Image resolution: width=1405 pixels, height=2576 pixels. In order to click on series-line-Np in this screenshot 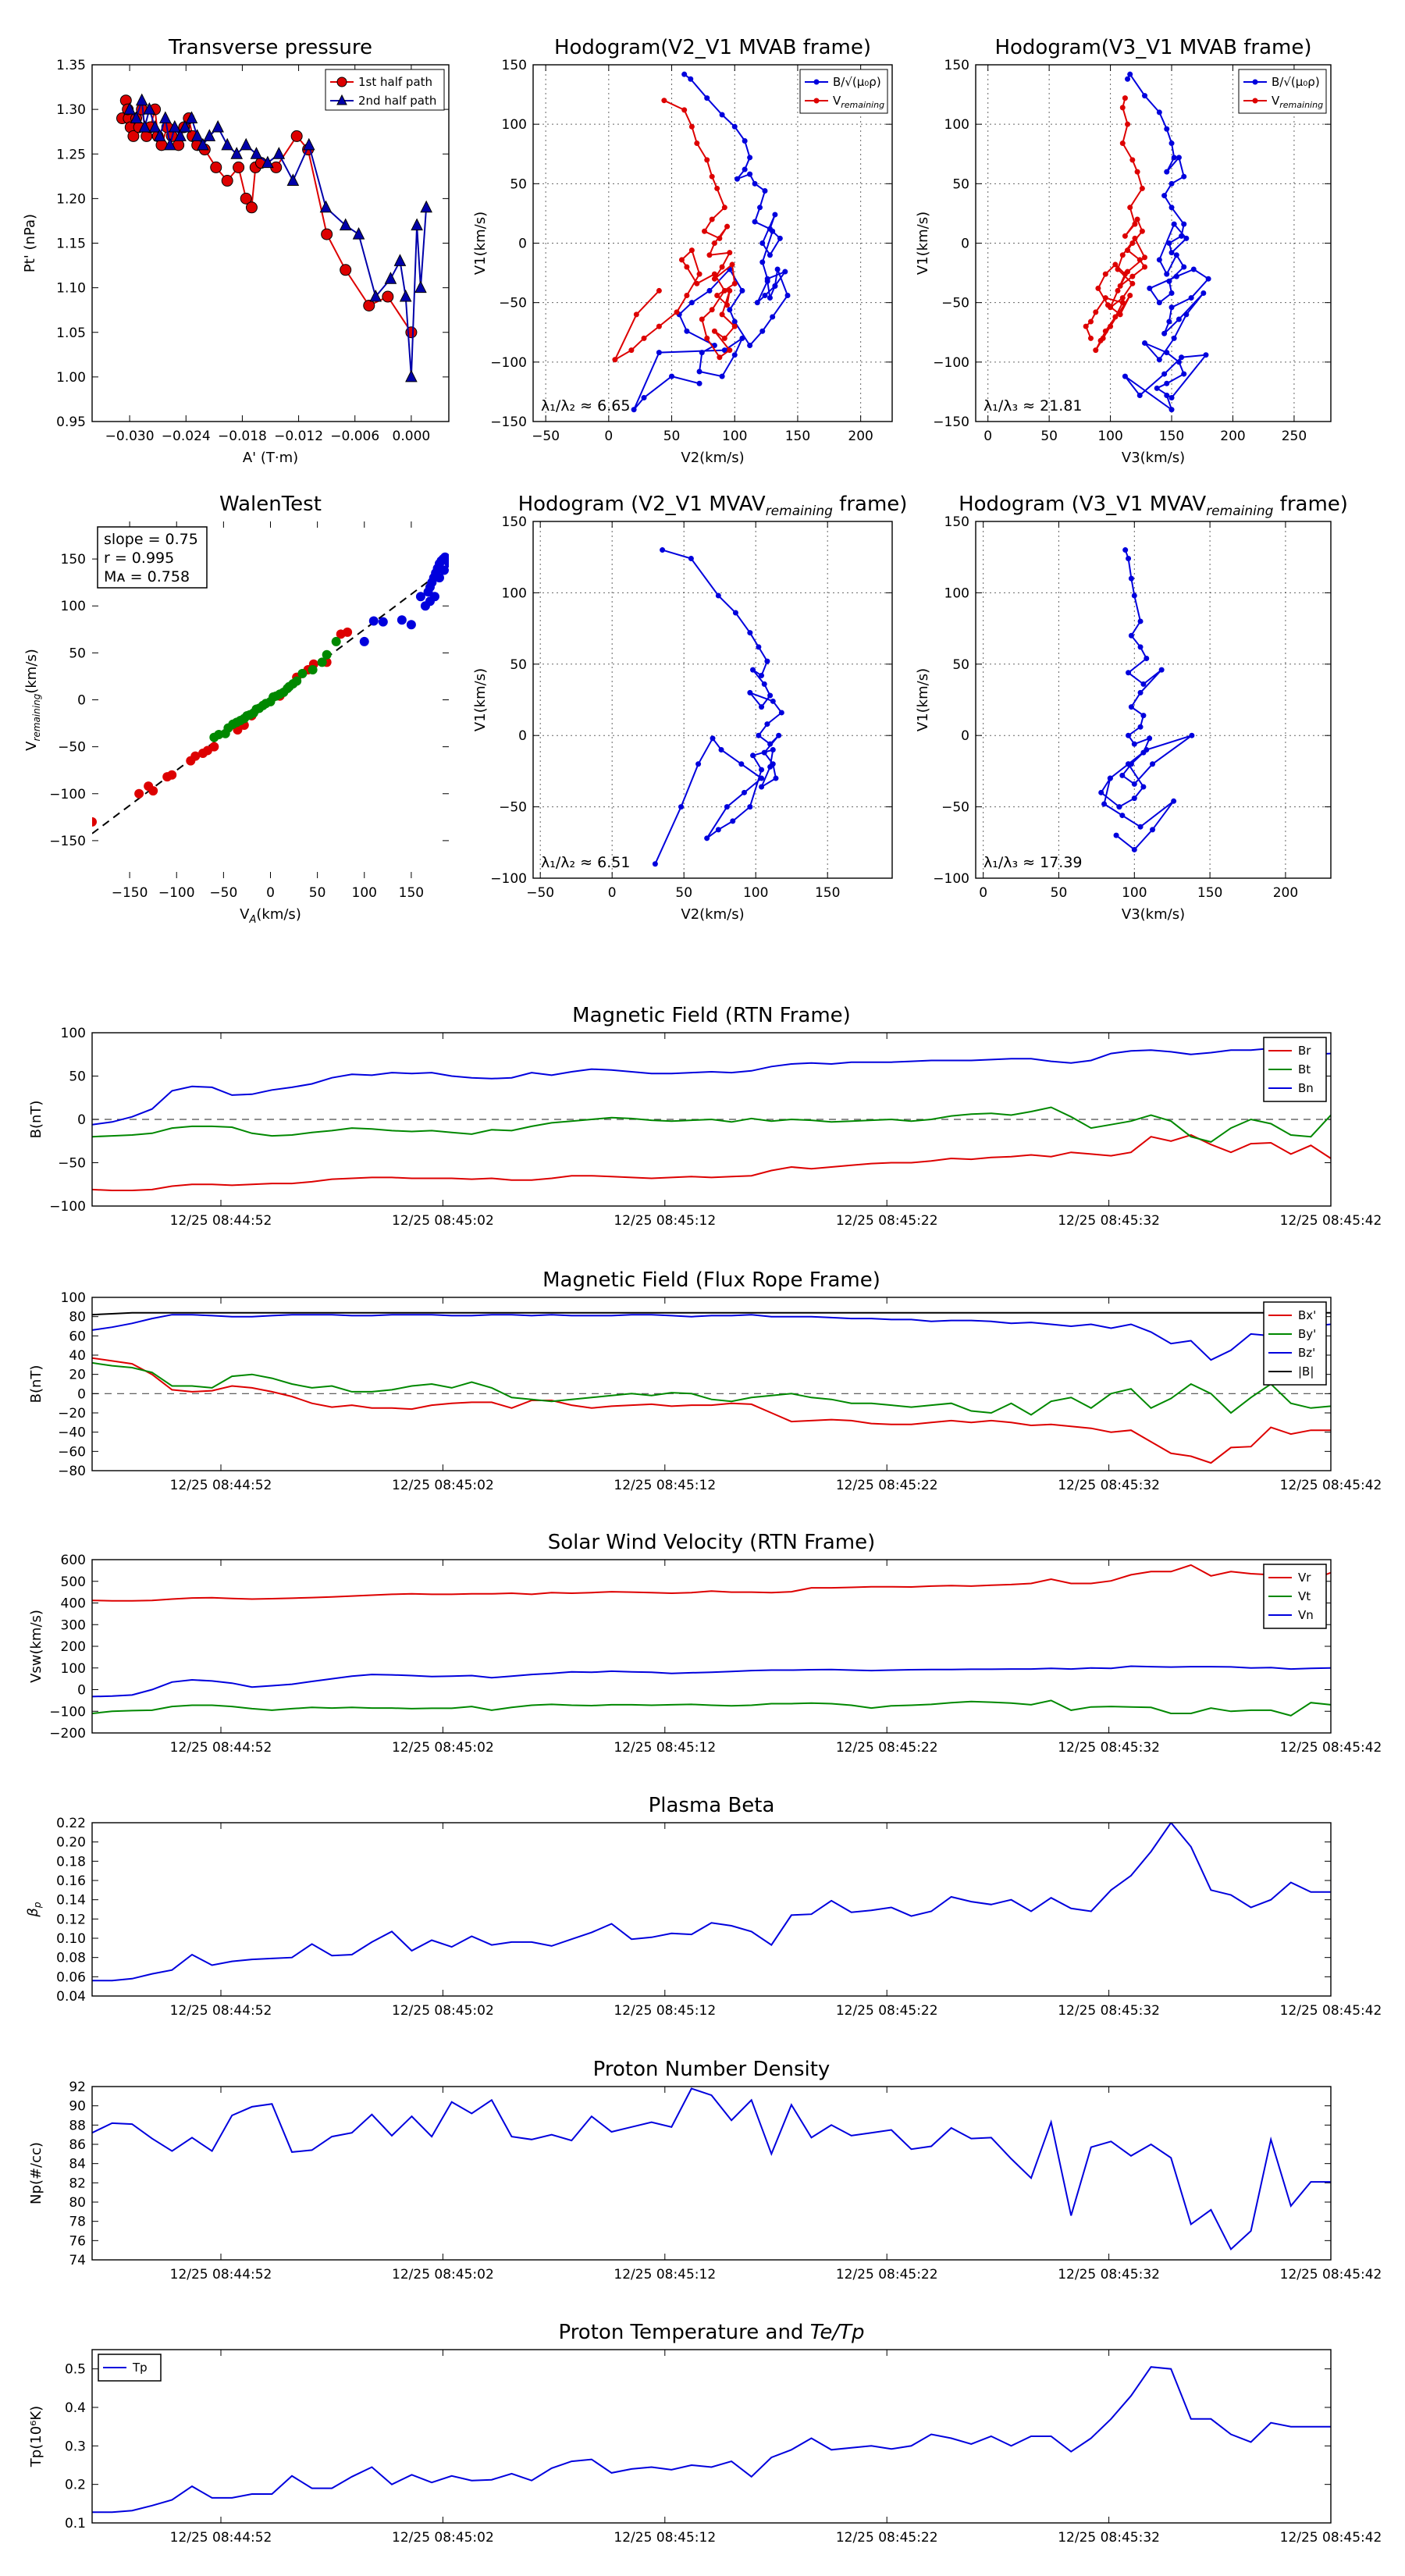, I will do `click(712, 2169)`.